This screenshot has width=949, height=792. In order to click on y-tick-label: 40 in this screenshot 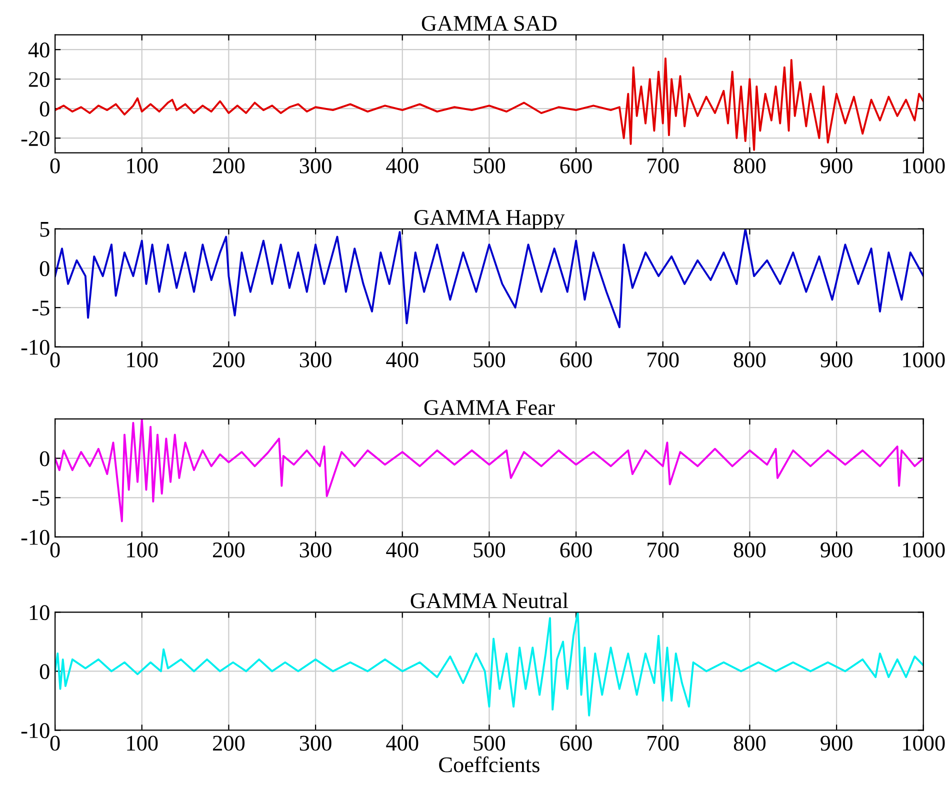, I will do `click(39, 50)`.